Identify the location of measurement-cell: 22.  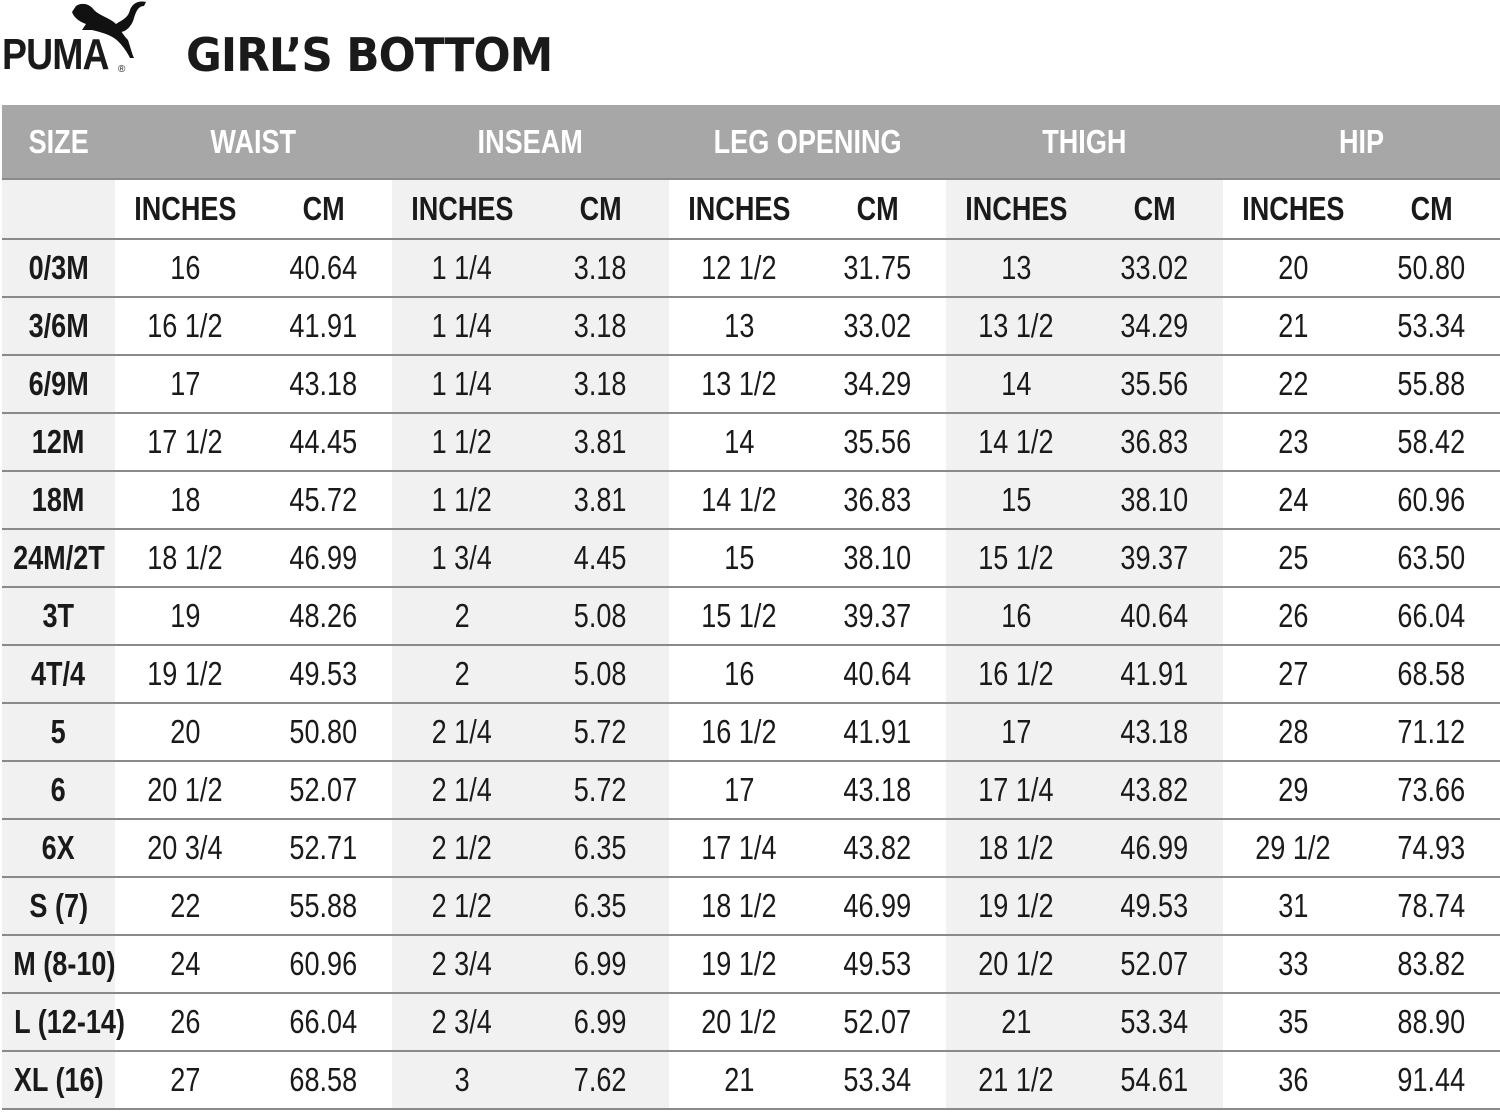
(1293, 384).